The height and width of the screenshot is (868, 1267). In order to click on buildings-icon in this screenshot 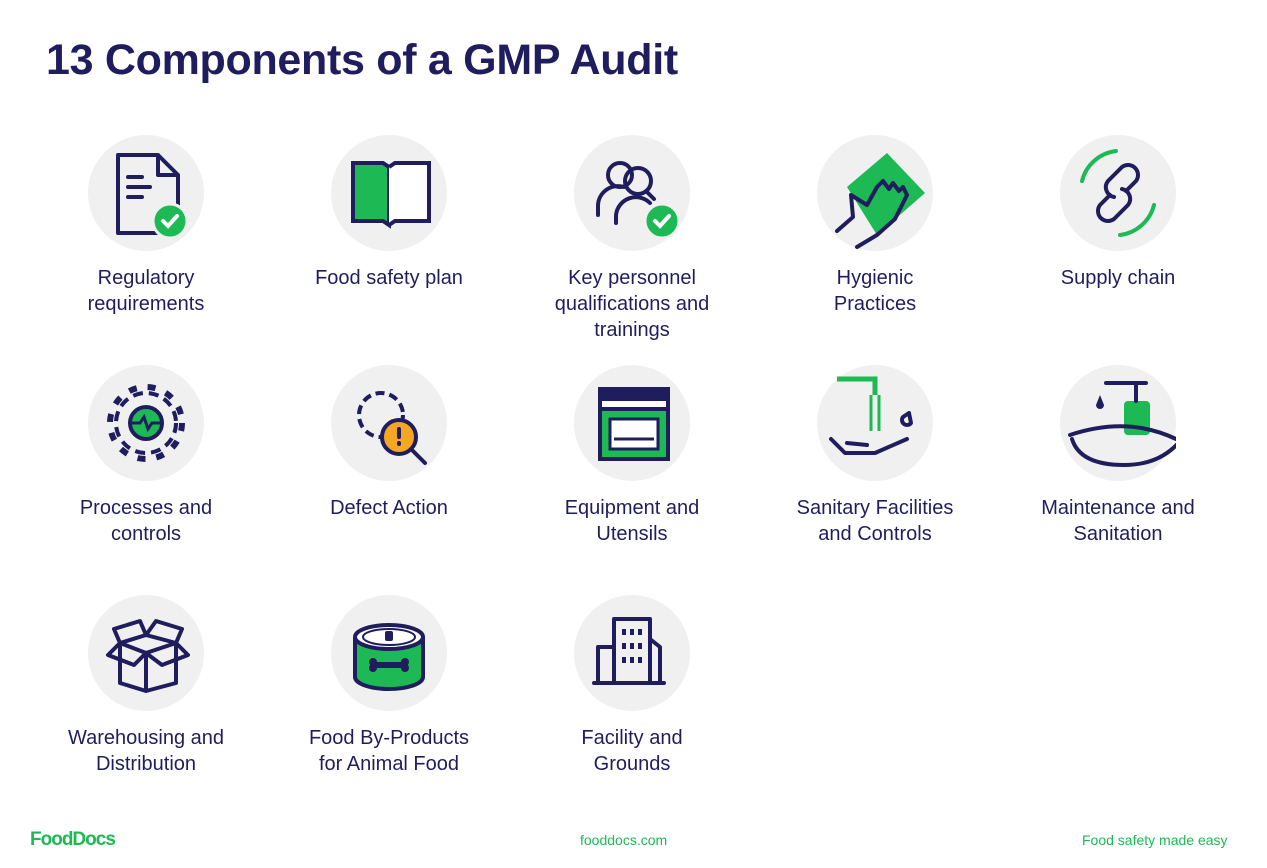, I will do `click(629, 651)`.